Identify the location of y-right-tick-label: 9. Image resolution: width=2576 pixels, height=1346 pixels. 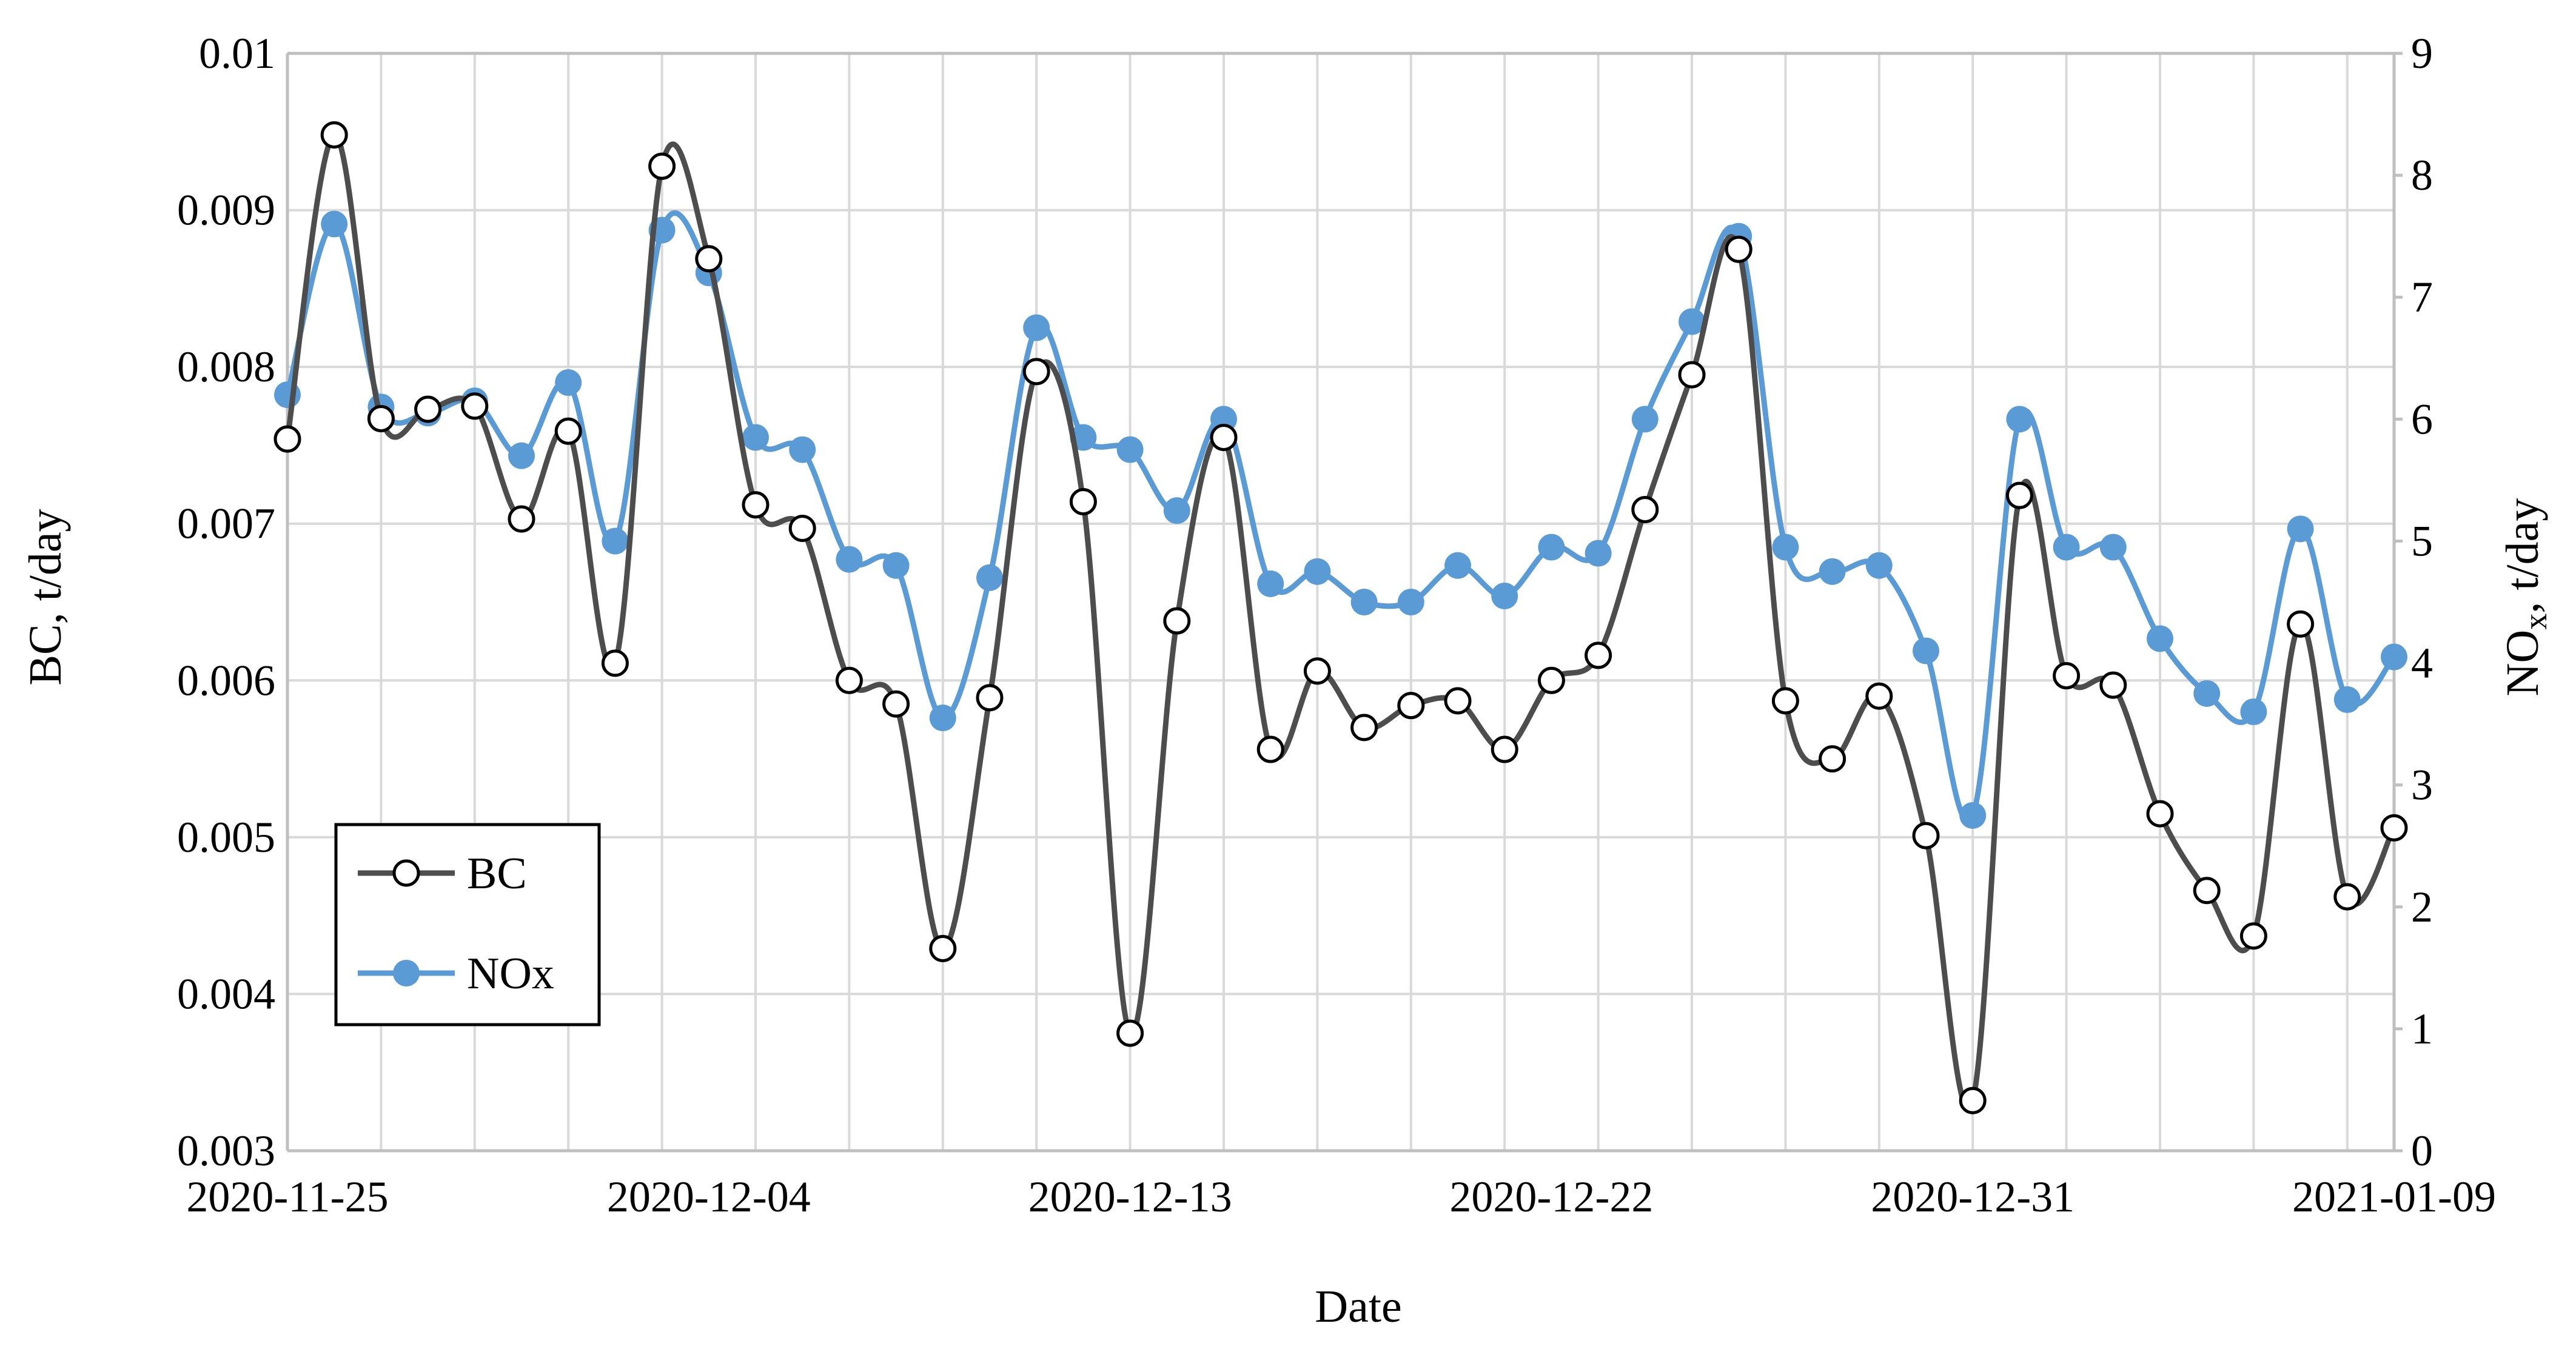
(2422, 53).